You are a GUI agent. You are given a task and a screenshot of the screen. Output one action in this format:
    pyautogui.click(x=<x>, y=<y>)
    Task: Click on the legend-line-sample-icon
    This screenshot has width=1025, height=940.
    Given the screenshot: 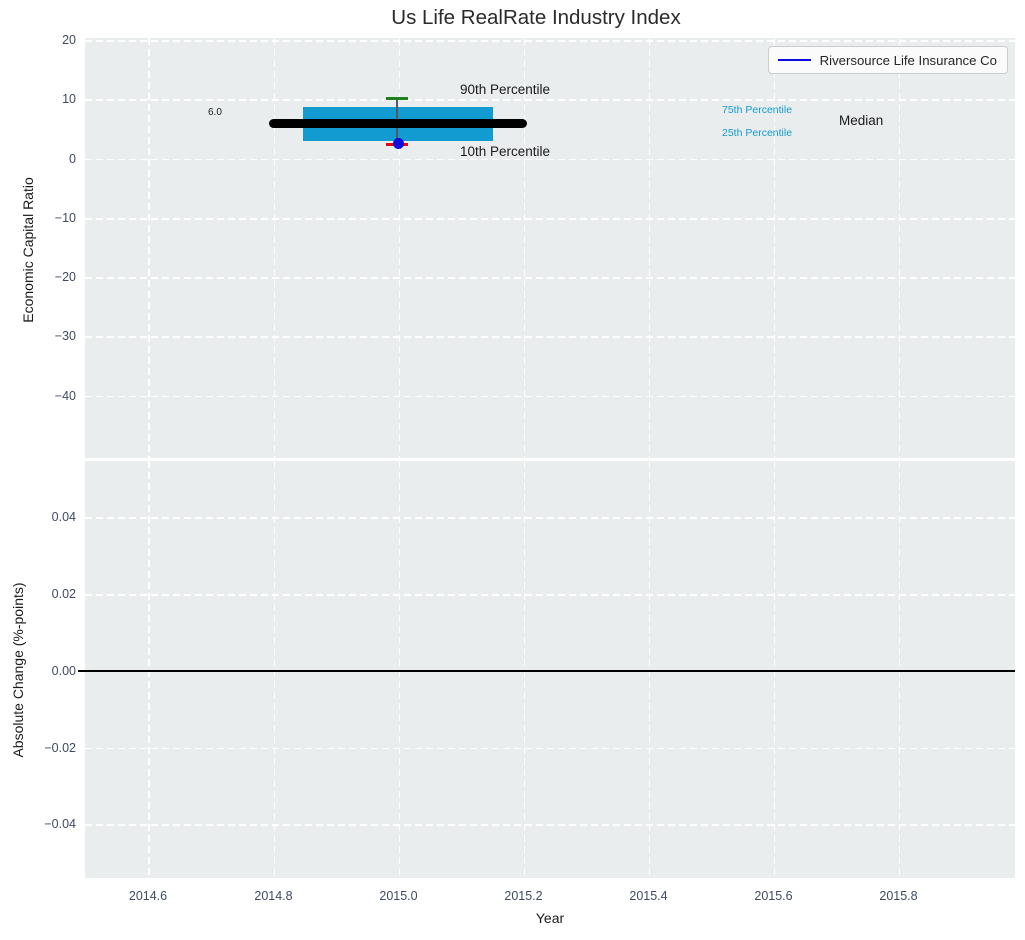 What is the action you would take?
    pyautogui.click(x=794, y=60)
    